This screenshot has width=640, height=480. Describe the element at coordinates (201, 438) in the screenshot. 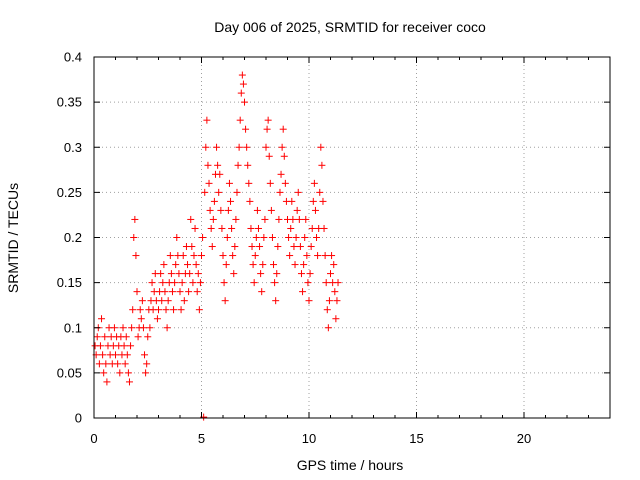

I see `x-tick-label: 5` at that location.